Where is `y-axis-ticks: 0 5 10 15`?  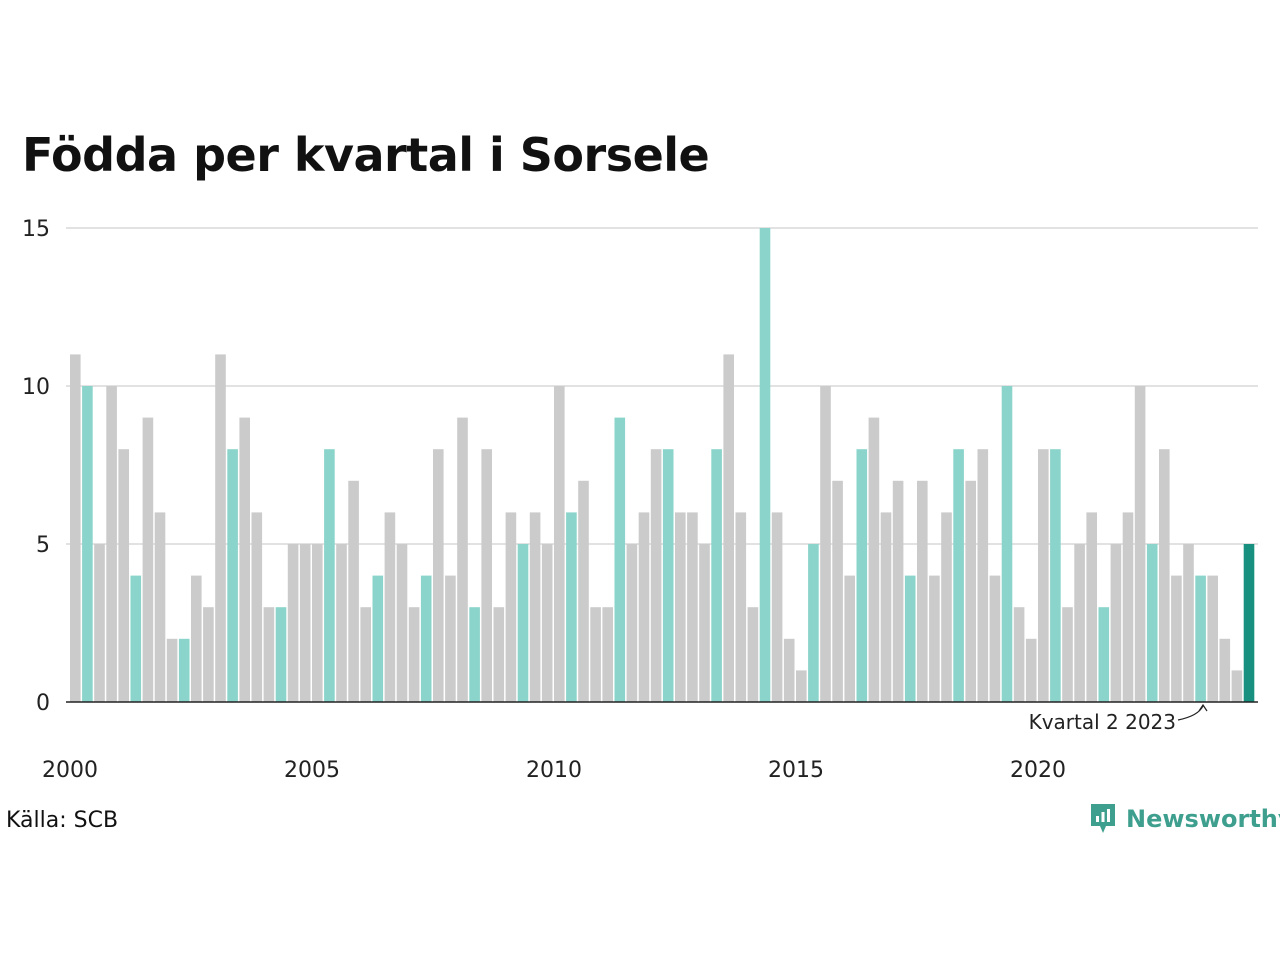
y-axis-ticks: 0 5 10 15 is located at coordinates (36, 466).